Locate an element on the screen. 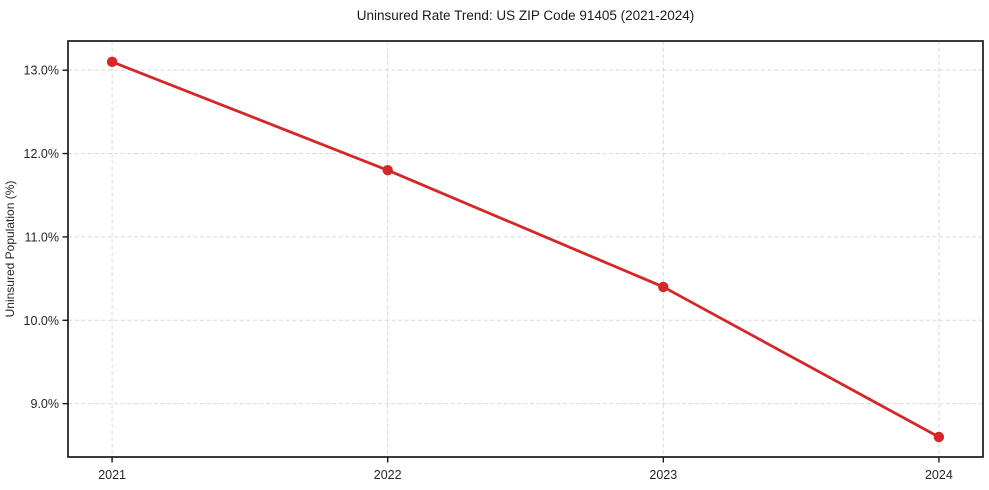  y-tick-label: 13.0% is located at coordinates (41, 71).